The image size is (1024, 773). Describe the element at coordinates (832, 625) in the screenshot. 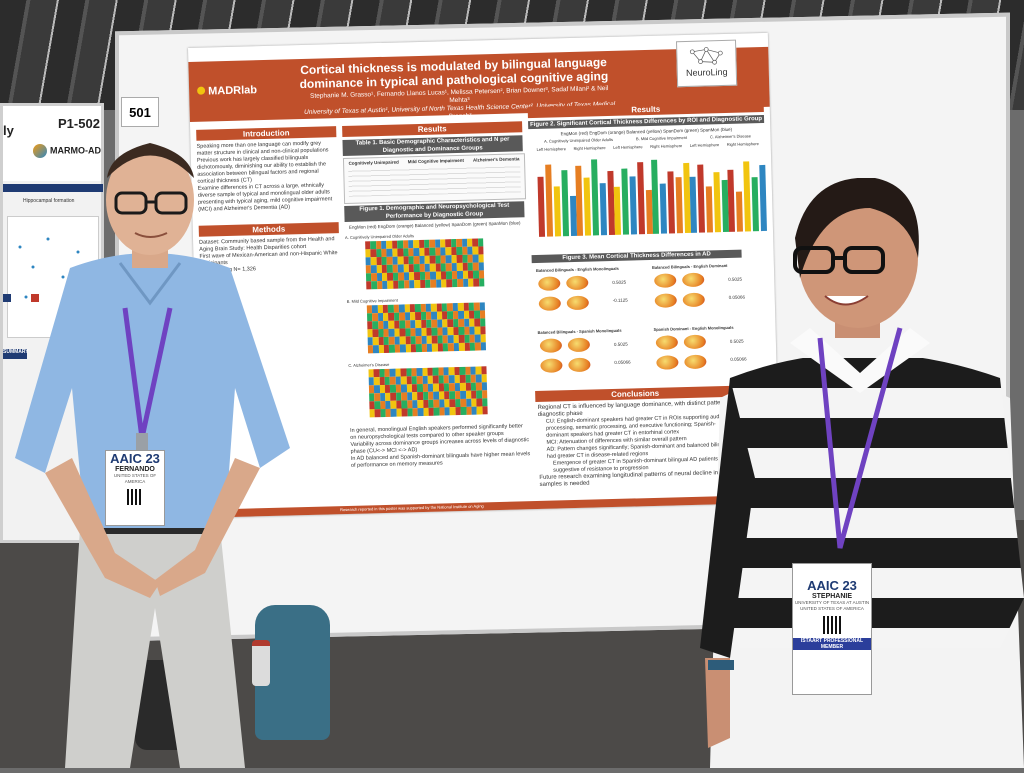

I see `qr-code-icon` at that location.